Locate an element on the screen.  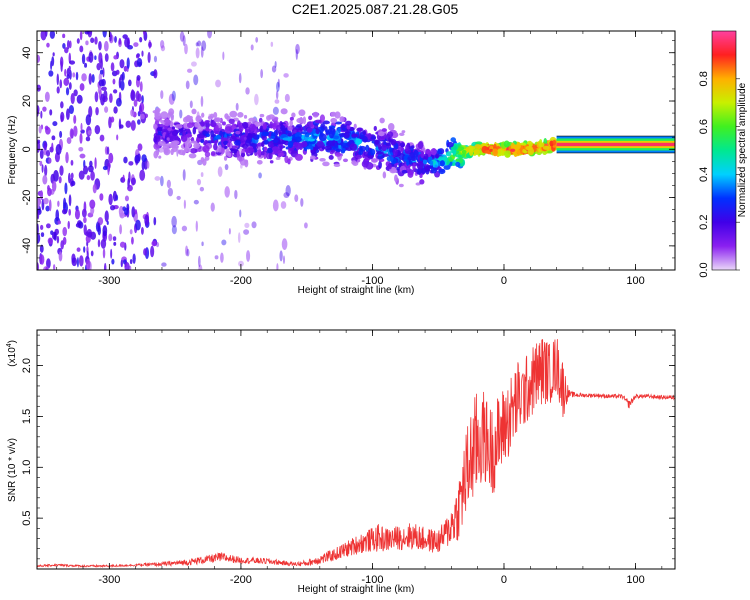
y-tick-label: 20 is located at coordinates (27, 101).